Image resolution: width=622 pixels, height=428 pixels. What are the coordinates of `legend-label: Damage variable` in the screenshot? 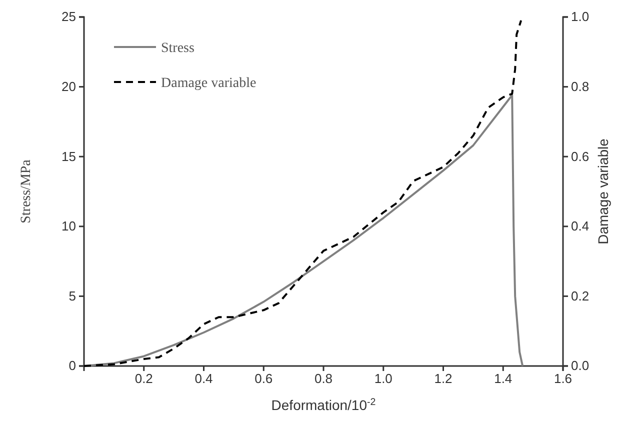 It's located at (208, 83).